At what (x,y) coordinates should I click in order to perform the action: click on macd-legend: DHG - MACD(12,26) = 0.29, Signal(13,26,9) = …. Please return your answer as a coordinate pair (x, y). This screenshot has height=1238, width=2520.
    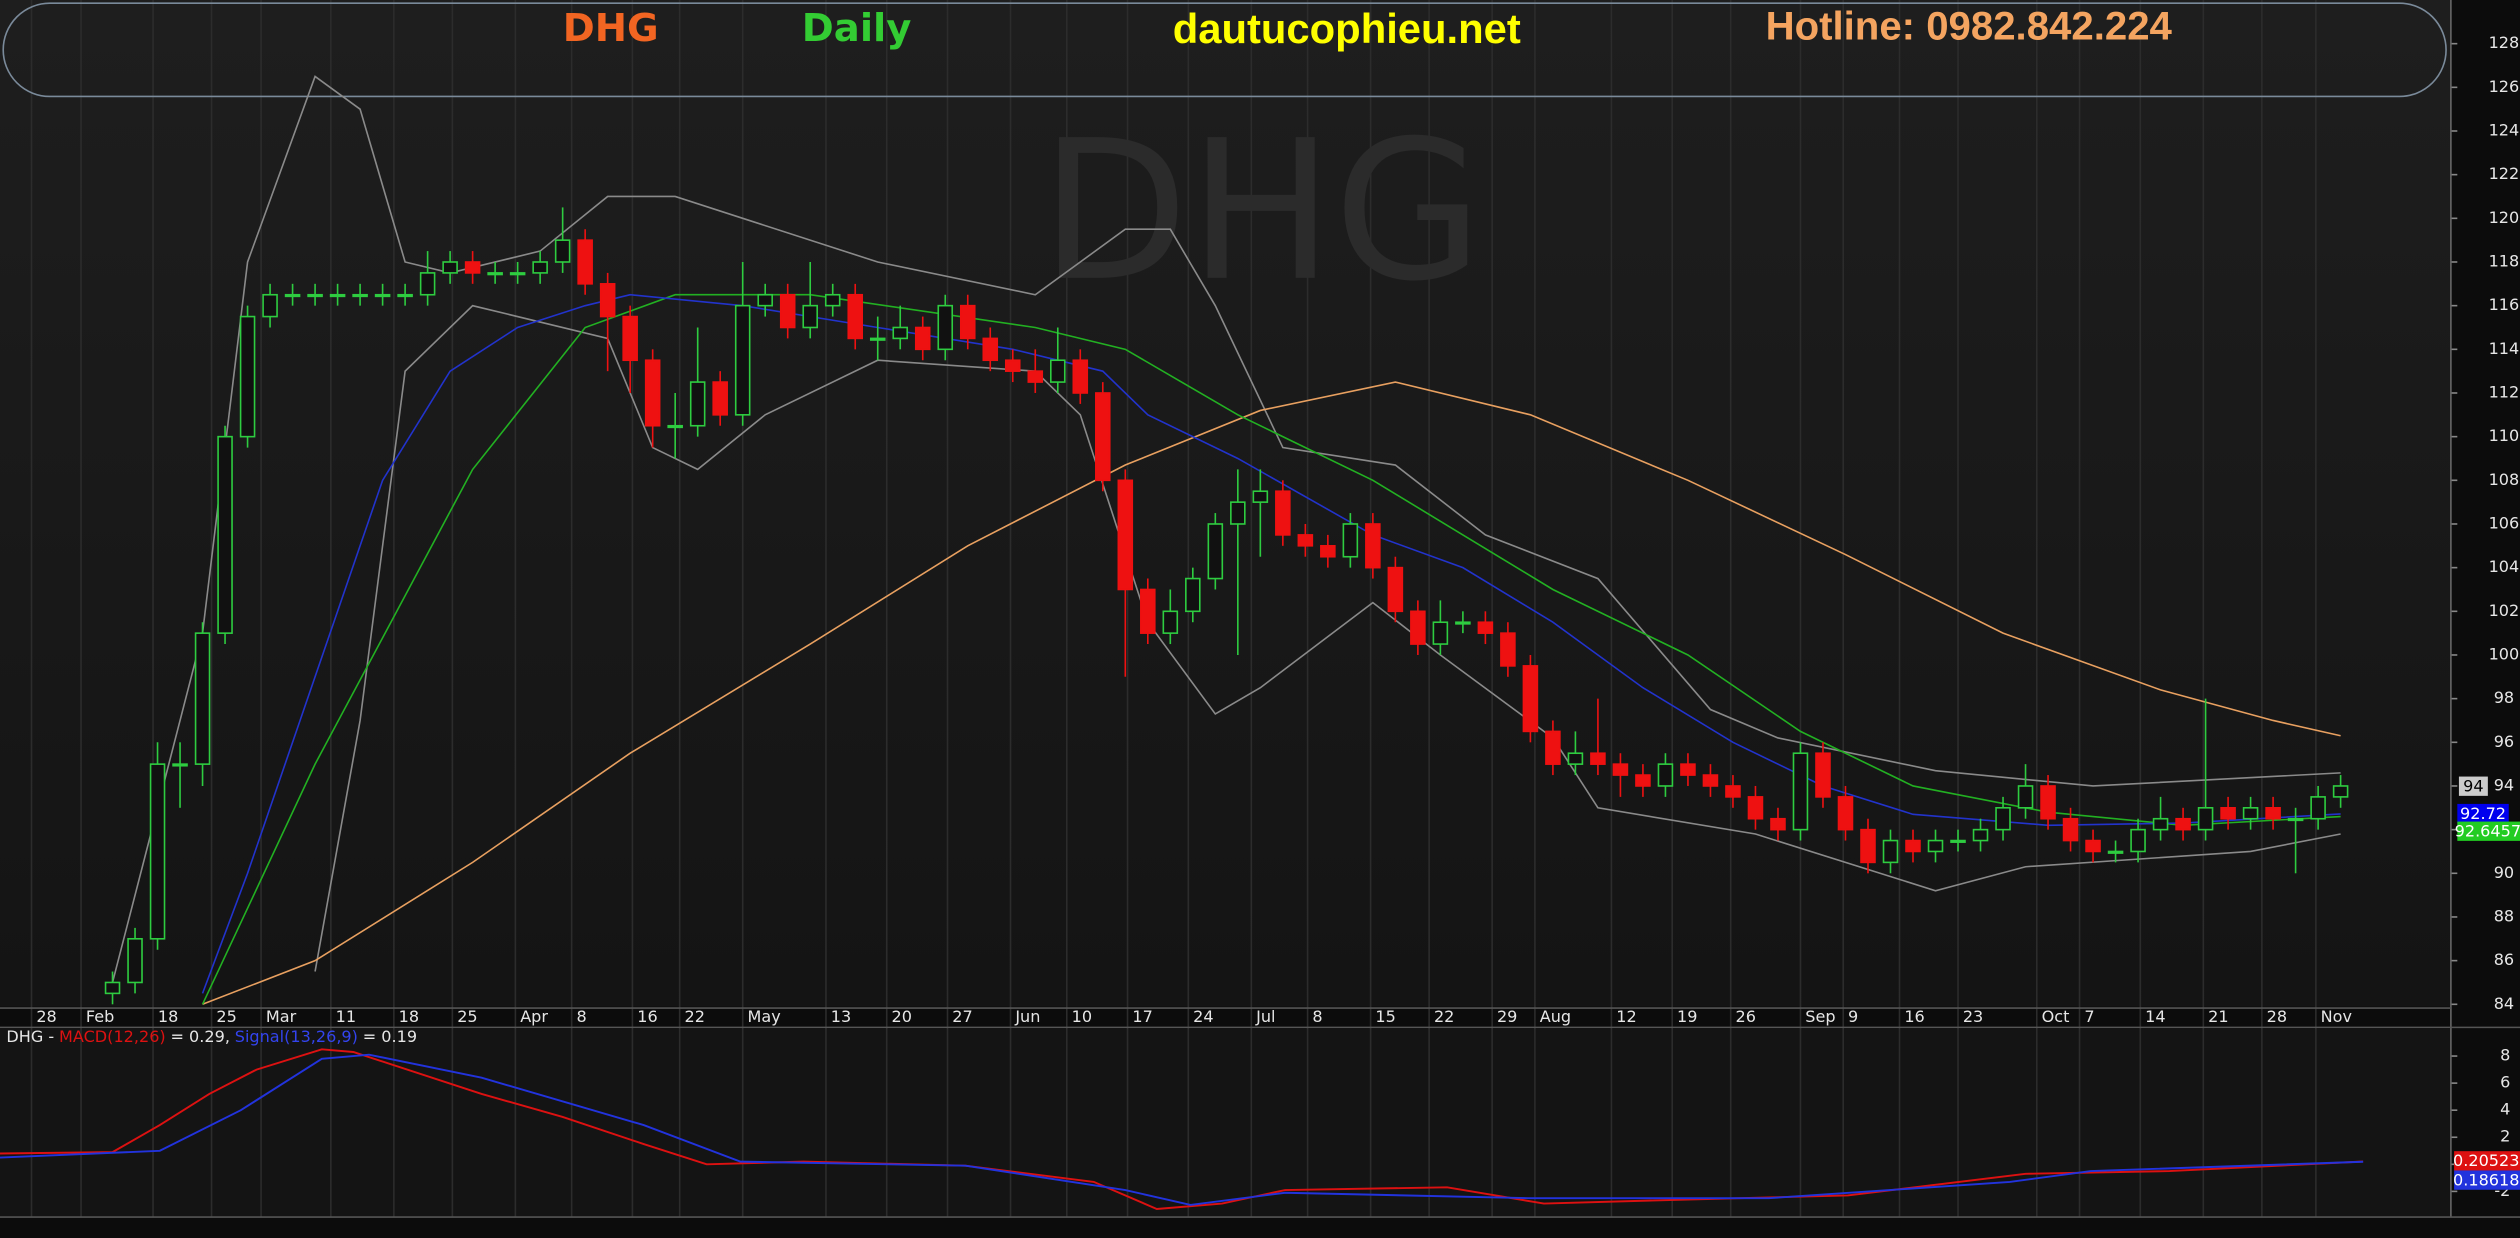
    Looking at the image, I should click on (211, 1036).